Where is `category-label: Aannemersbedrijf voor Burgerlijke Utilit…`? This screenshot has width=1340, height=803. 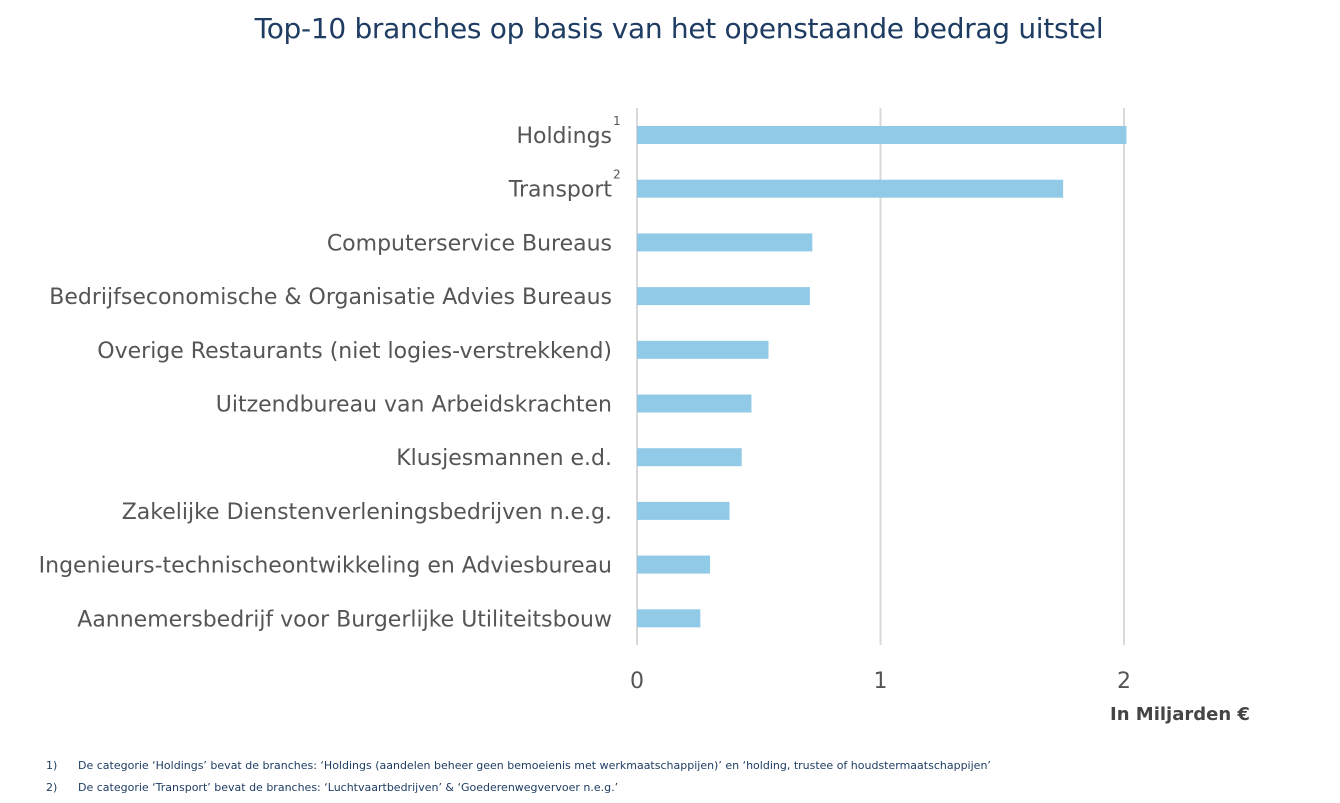
category-label: Aannemersbedrijf voor Burgerlijke Utilit… is located at coordinates (344, 619).